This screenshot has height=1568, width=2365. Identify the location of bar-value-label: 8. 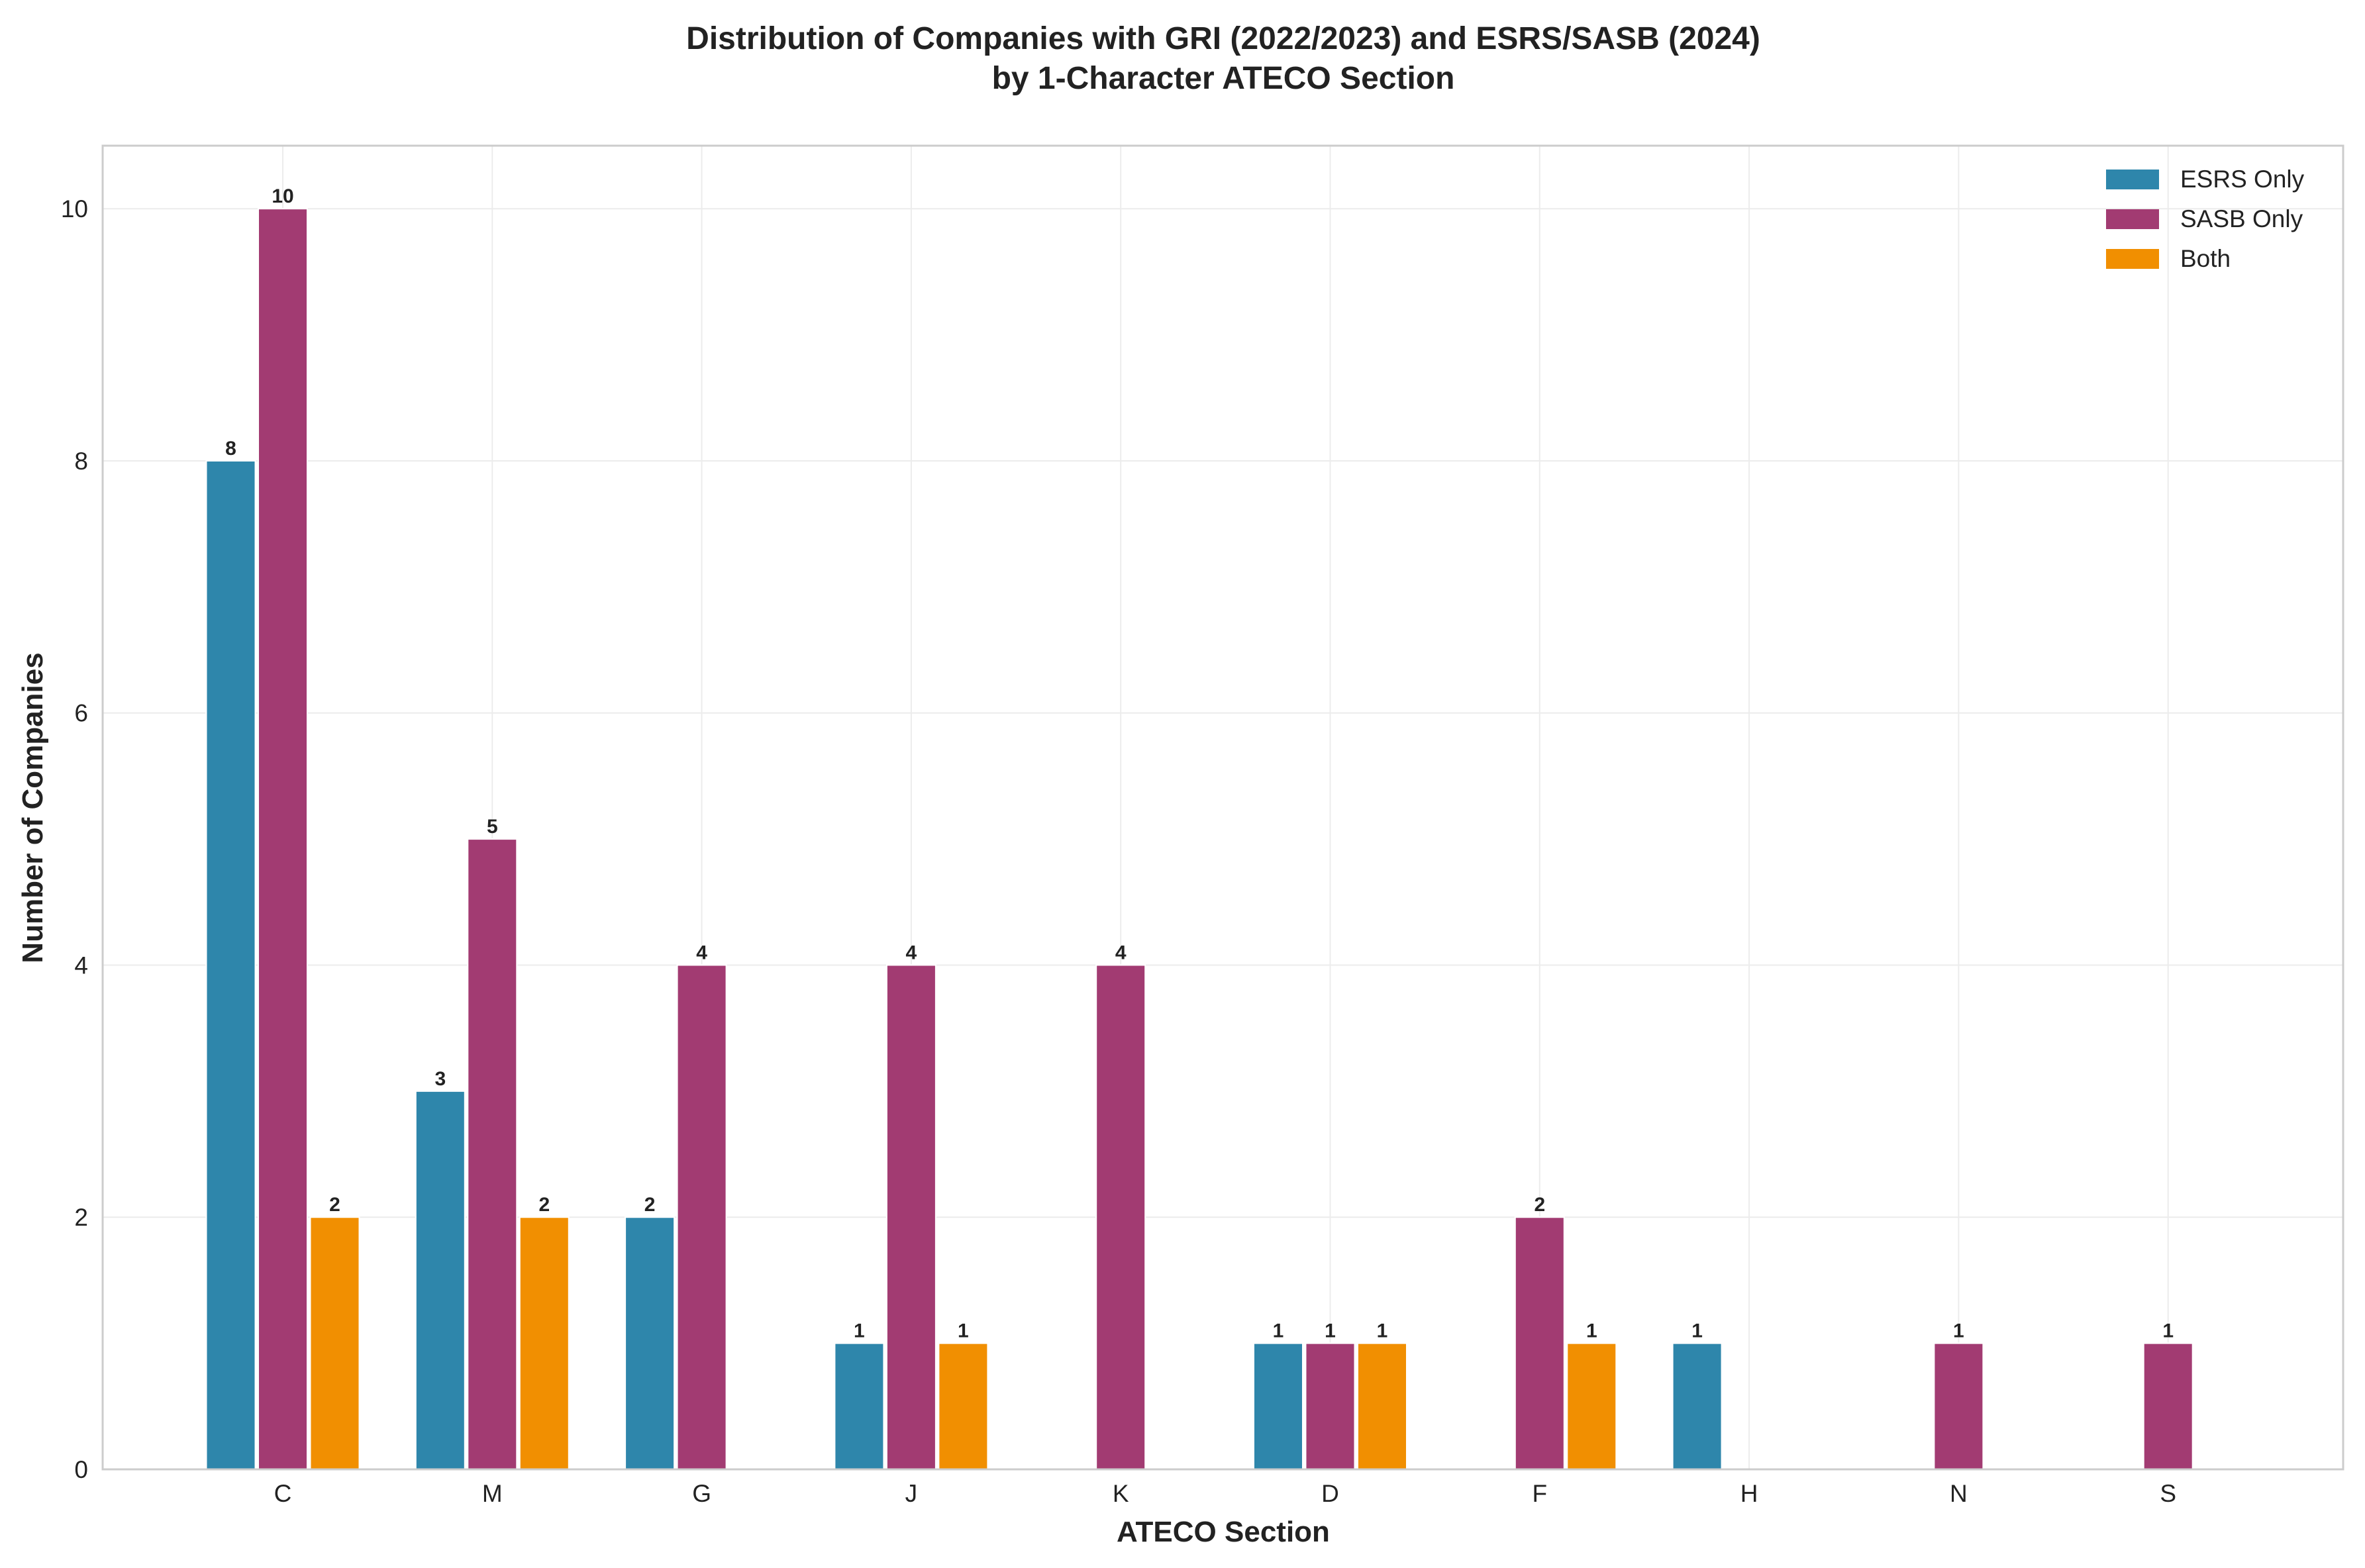
(230, 449).